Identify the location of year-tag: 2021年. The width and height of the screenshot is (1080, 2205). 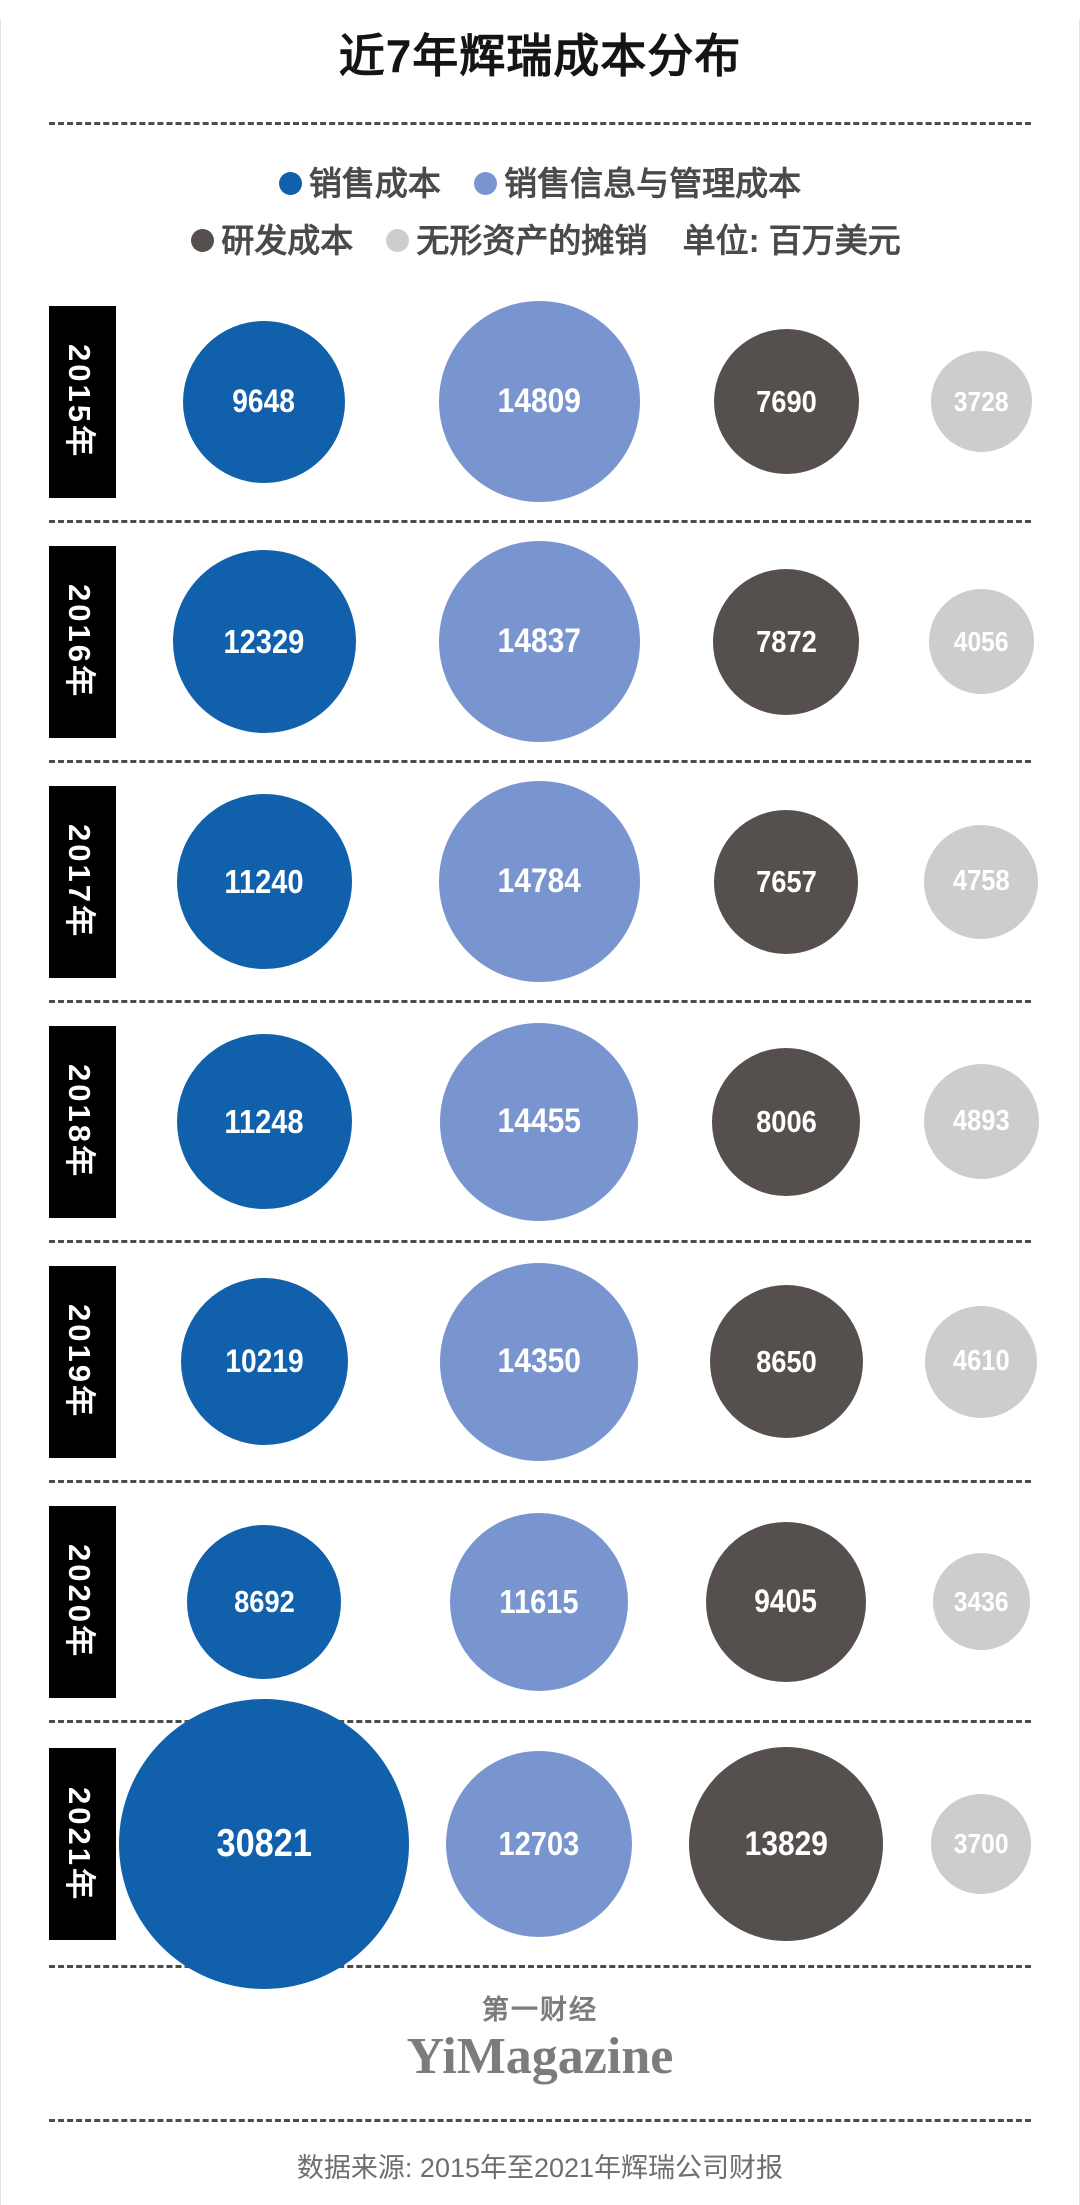
(82, 1844).